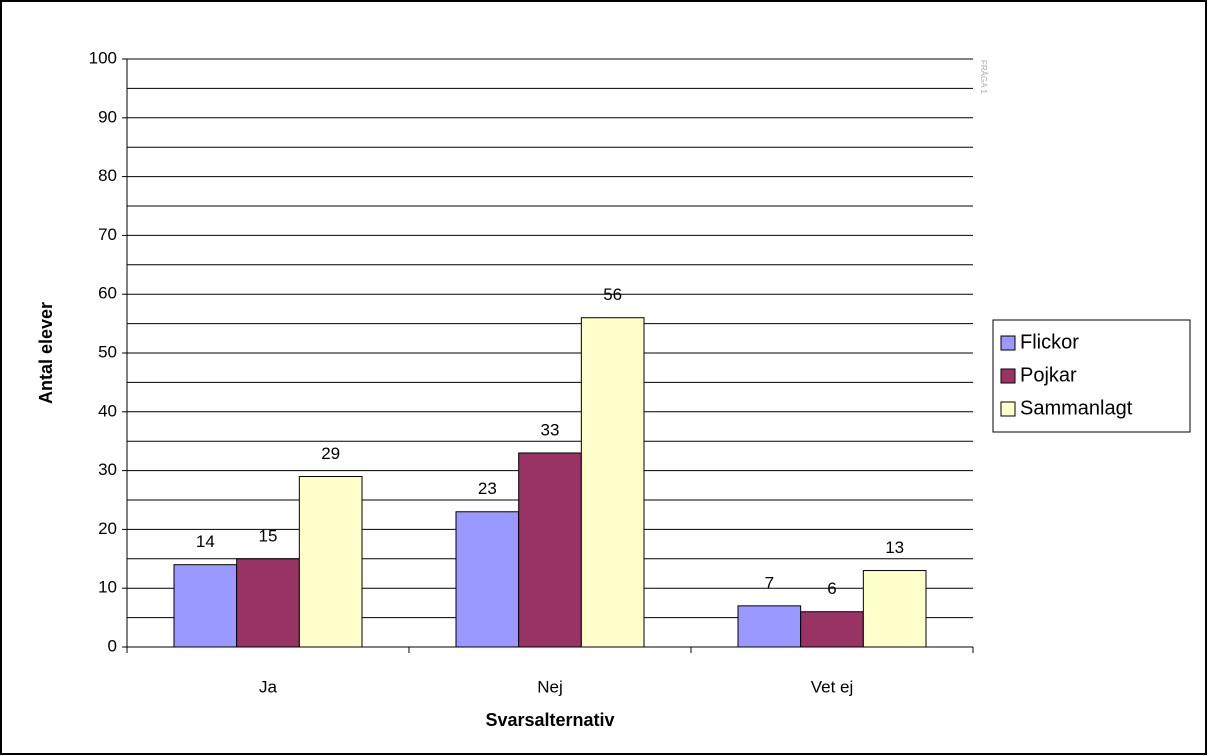  Describe the element at coordinates (268, 686) in the screenshot. I see `x-tick-label: Ja` at that location.